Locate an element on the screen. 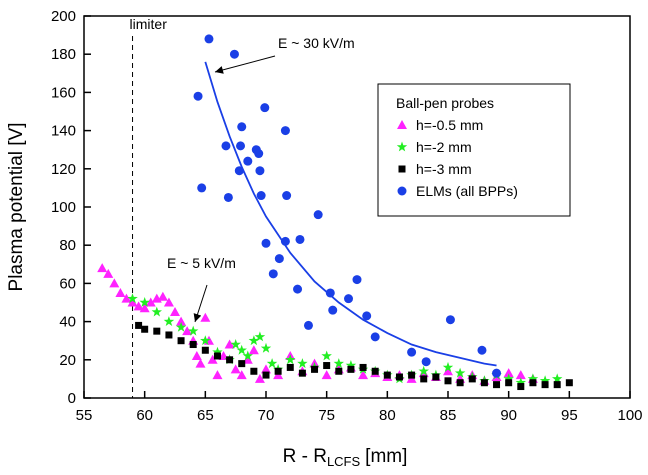  legend-box is located at coordinates (474, 150).